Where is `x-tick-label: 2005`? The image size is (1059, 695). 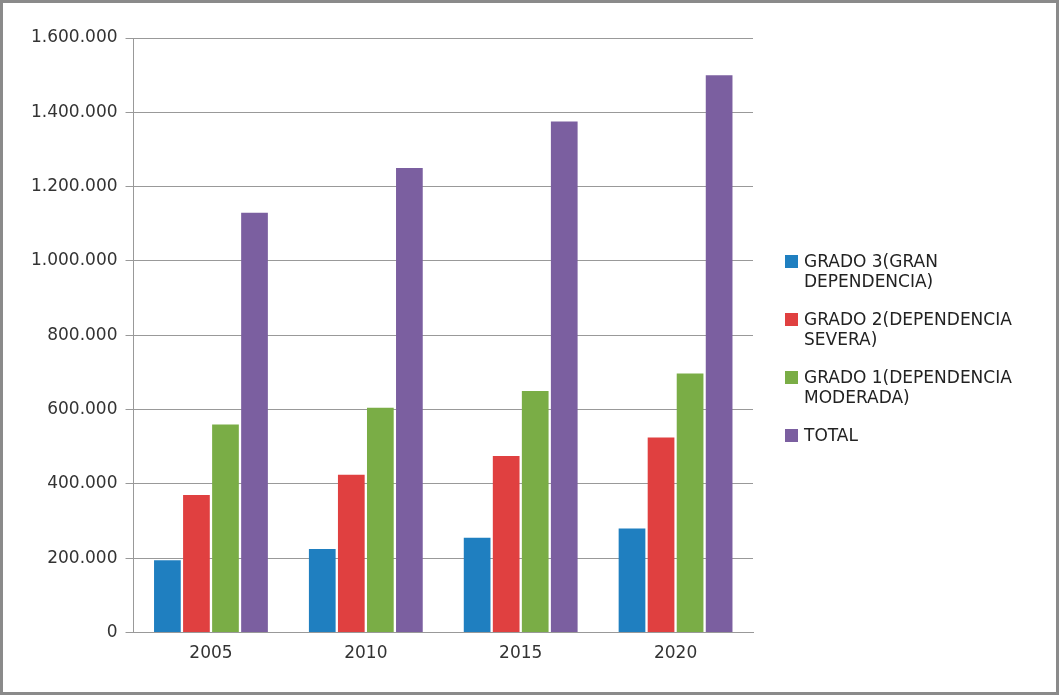
x-tick-label: 2005 is located at coordinates (211, 652).